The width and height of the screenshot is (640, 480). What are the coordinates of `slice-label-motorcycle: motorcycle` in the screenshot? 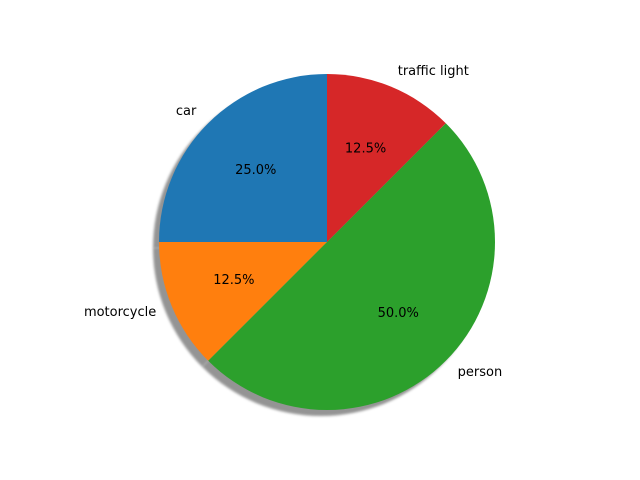 It's located at (120, 312).